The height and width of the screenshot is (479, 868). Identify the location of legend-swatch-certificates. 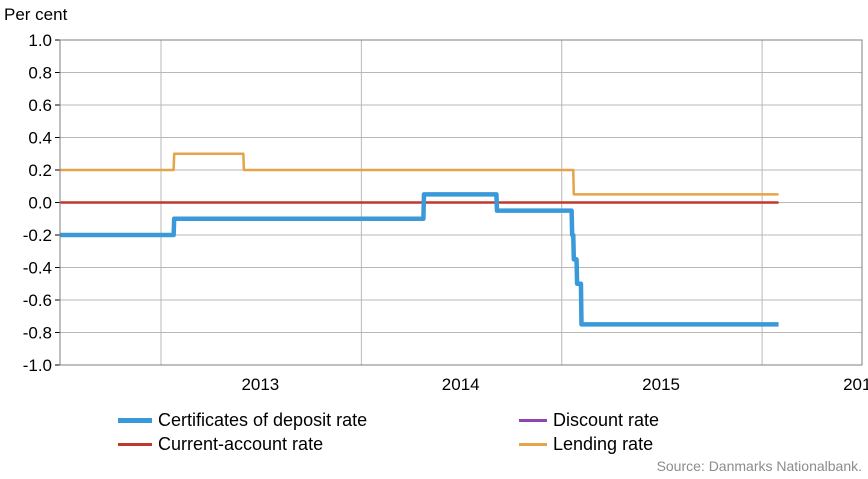
(135, 420).